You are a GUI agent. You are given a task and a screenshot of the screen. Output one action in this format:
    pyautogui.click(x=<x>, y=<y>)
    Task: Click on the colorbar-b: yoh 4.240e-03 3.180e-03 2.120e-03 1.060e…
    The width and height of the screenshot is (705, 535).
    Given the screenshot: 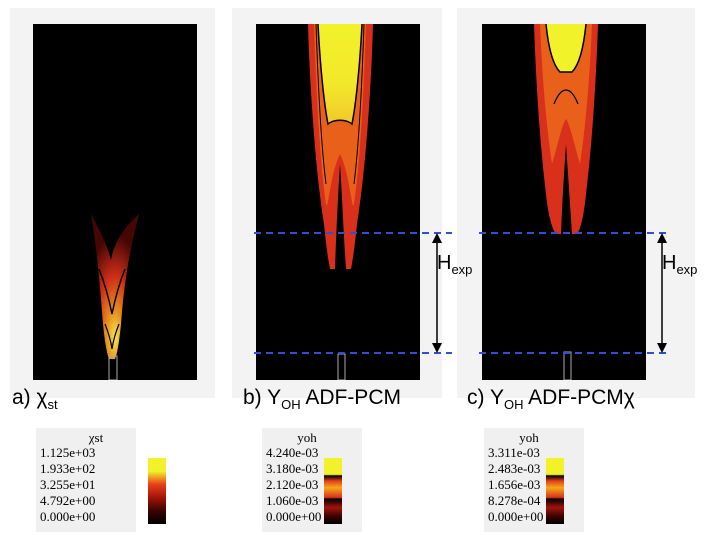 What is the action you would take?
    pyautogui.click(x=312, y=480)
    